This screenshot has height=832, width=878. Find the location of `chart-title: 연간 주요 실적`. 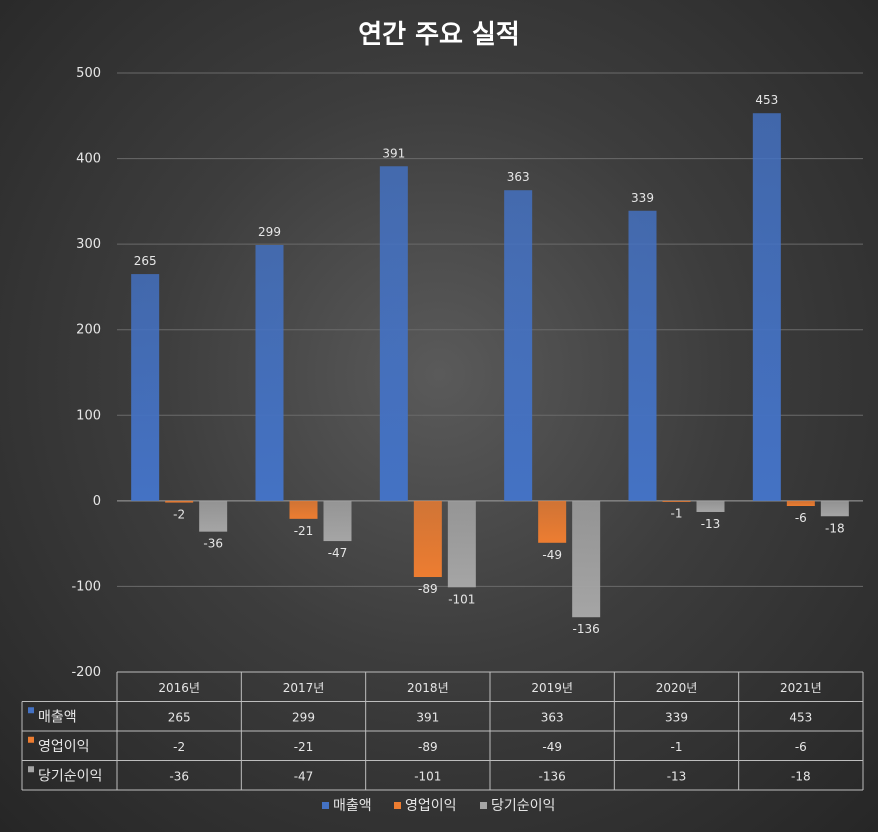

chart-title: 연간 주요 실적 is located at coordinates (439, 35).